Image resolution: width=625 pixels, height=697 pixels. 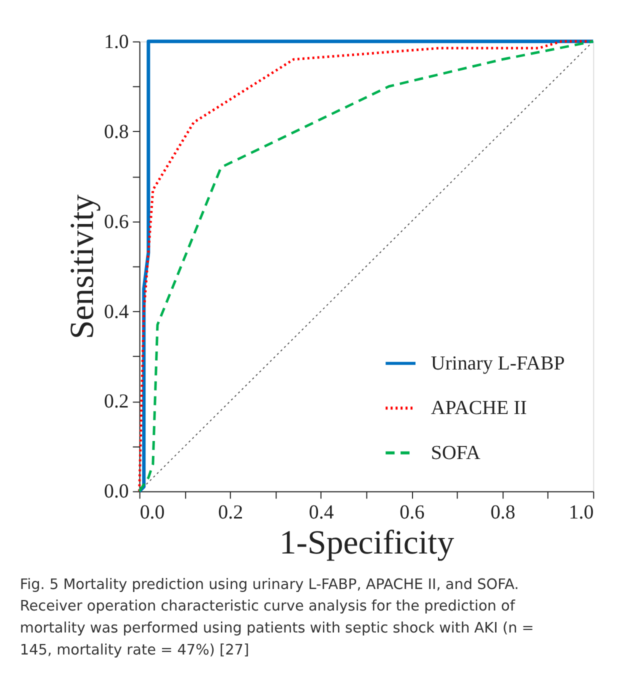 I want to click on y-tick-label: 0.6, so click(x=116, y=221).